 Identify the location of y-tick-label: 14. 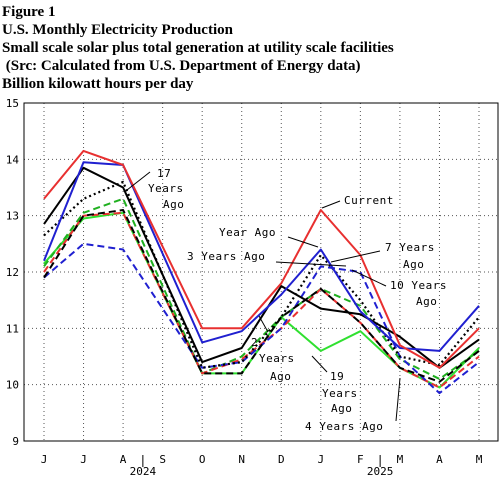
(13, 159).